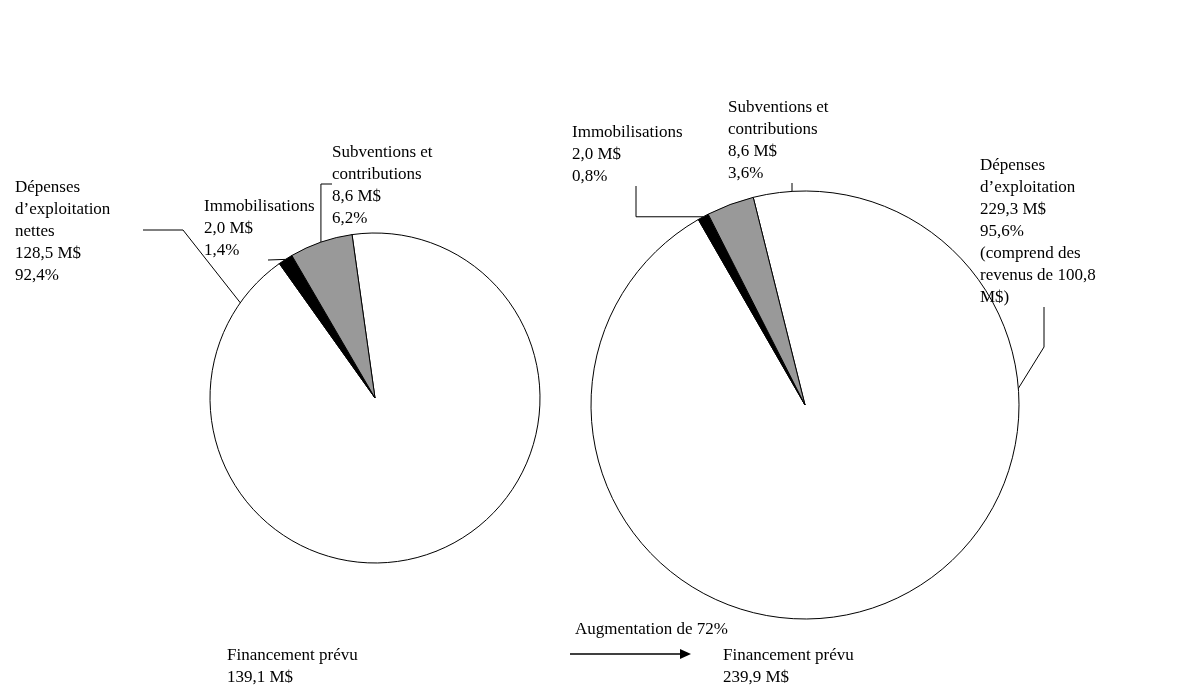 The image size is (1191, 688). Describe the element at coordinates (753, 161) in the screenshot. I see `data-label: 8,6 M$ 3,6%` at that location.